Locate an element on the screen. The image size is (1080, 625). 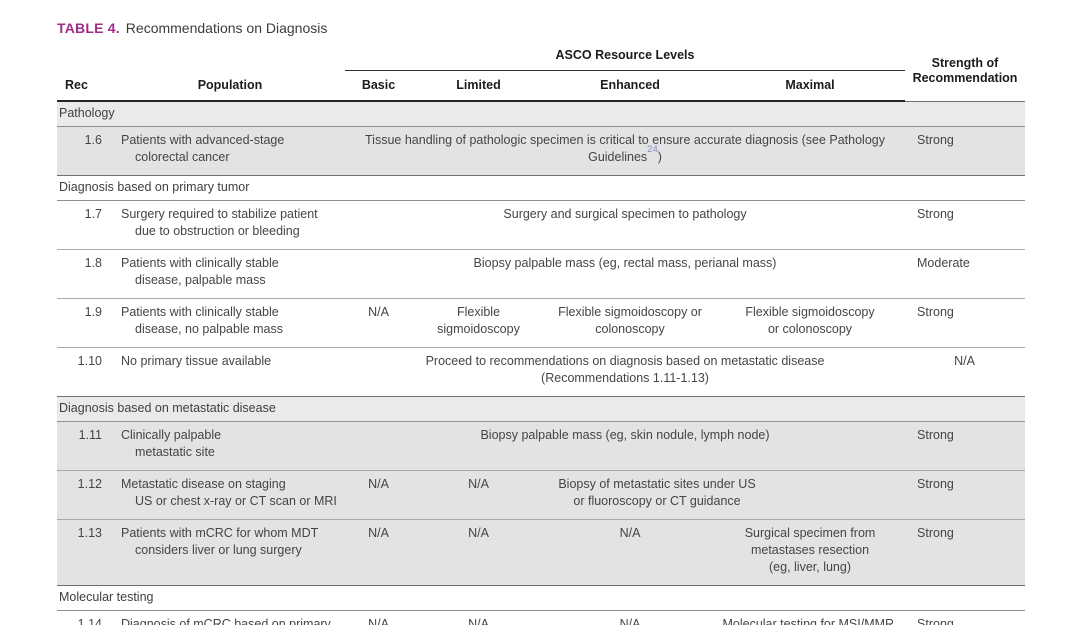
section-title: Diagnosis based on primary tumor is located at coordinates (154, 187).